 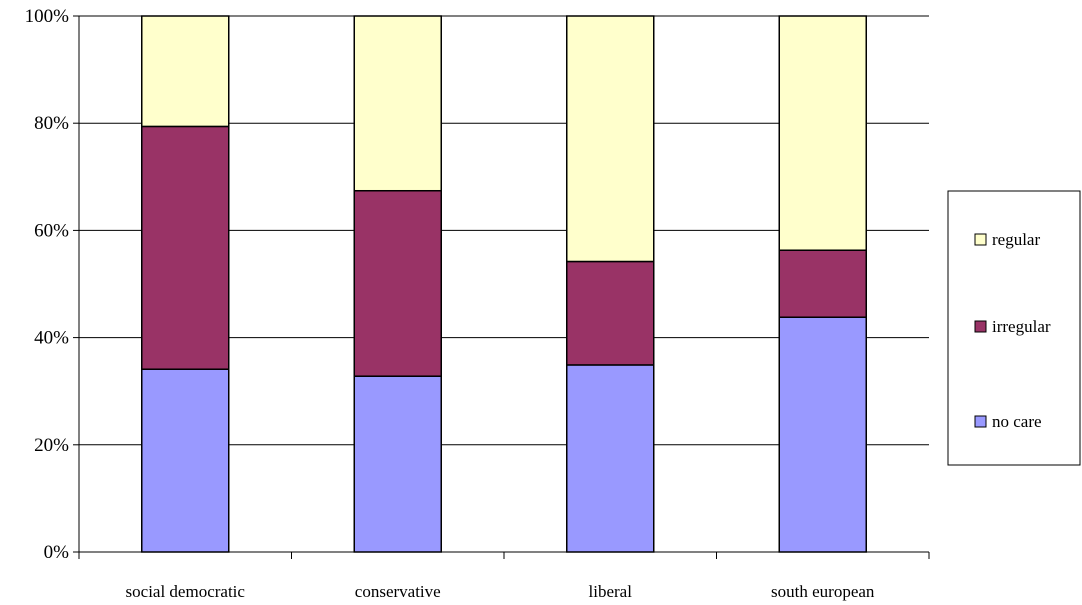 I want to click on y-tick-label: 60%, so click(x=51, y=230).